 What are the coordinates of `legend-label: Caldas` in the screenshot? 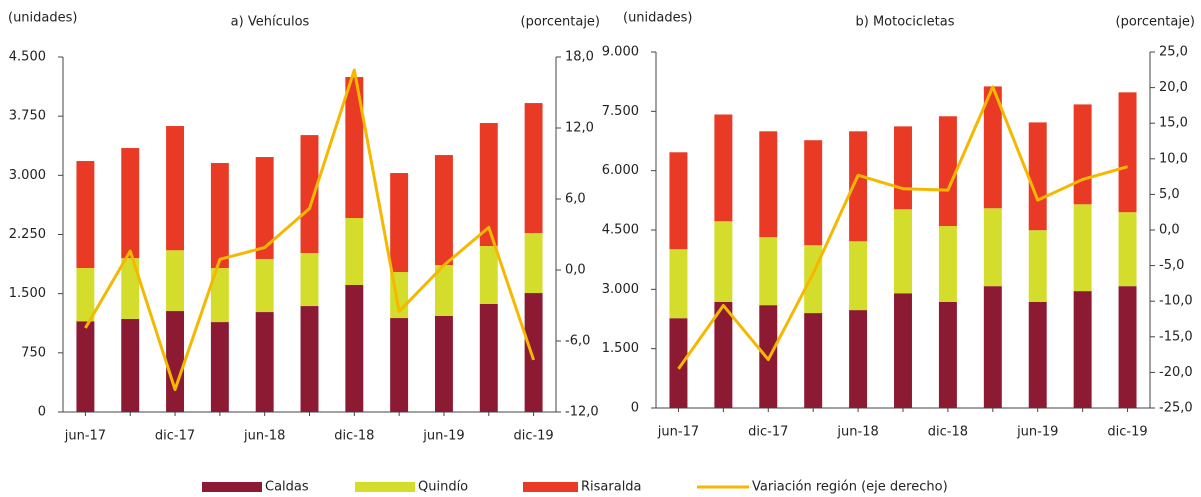 It's located at (287, 487).